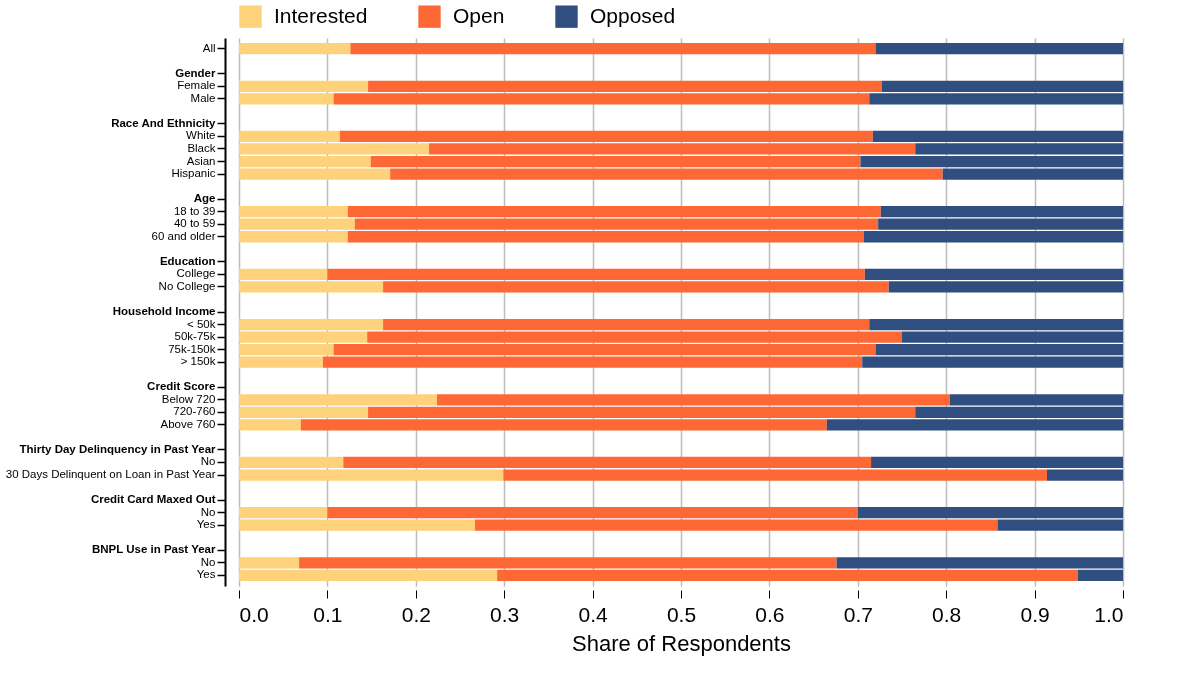  What do you see at coordinates (196, 85) in the screenshot?
I see `y-tick-label: Female` at bounding box center [196, 85].